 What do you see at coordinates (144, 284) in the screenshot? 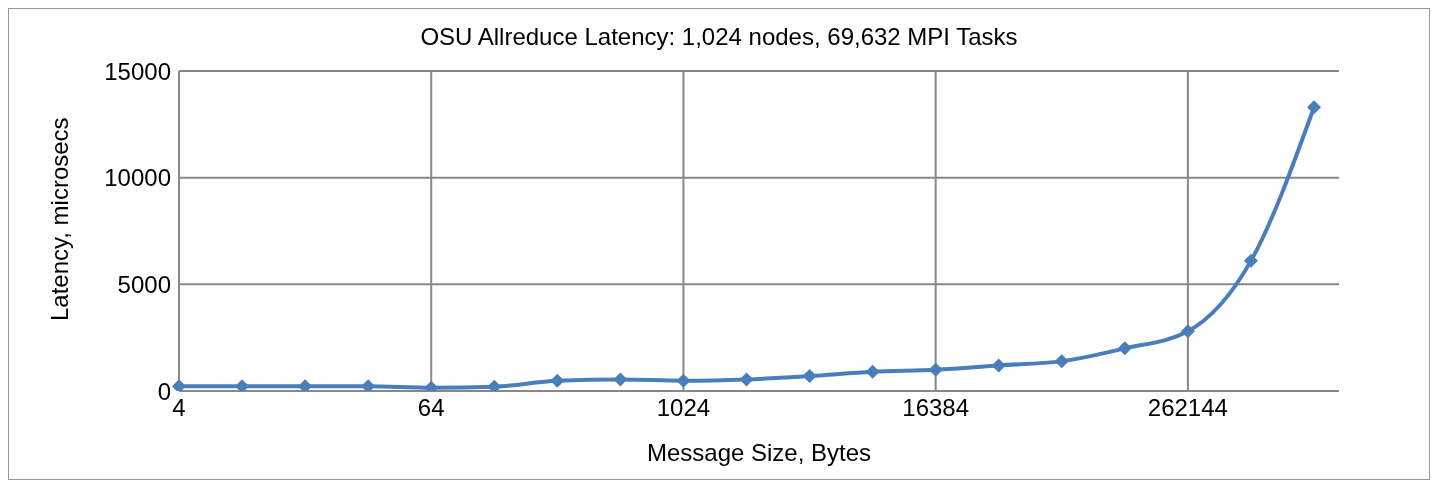
I see `y-tick-label: 5000` at bounding box center [144, 284].